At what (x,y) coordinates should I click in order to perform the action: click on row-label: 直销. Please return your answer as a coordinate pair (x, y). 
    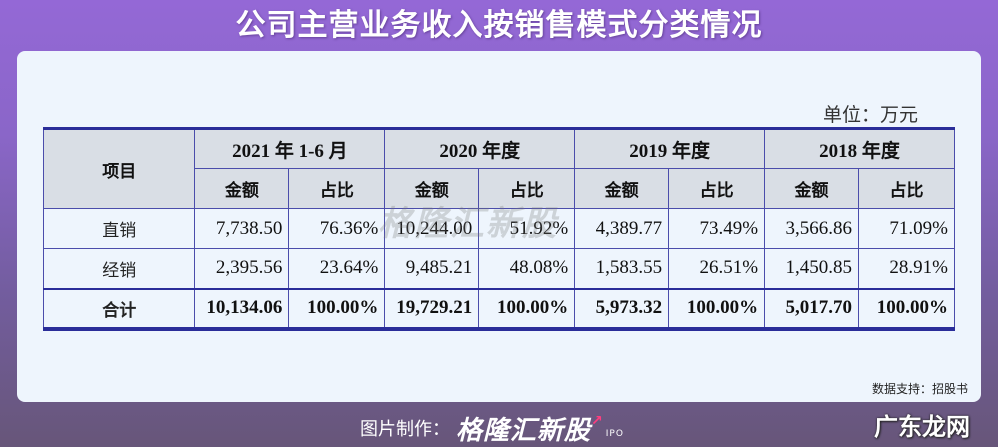
    Looking at the image, I should click on (119, 228).